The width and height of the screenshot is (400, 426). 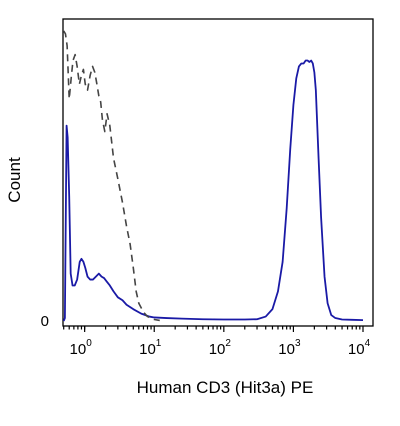 What do you see at coordinates (225, 387) in the screenshot?
I see `x-axis-title: Human CD3 (Hit3a) PE` at bounding box center [225, 387].